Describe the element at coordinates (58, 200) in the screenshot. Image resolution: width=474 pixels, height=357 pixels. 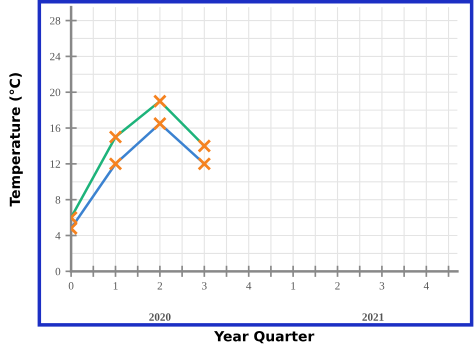
I see `y-tick-label: 8` at that location.